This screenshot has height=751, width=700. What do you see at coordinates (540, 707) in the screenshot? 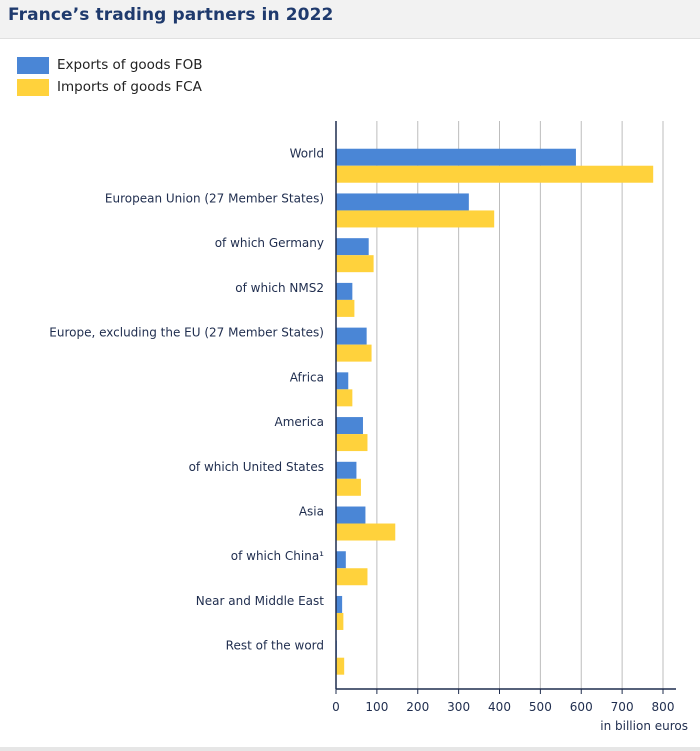
I see `x-tick-label: 500` at bounding box center [540, 707].